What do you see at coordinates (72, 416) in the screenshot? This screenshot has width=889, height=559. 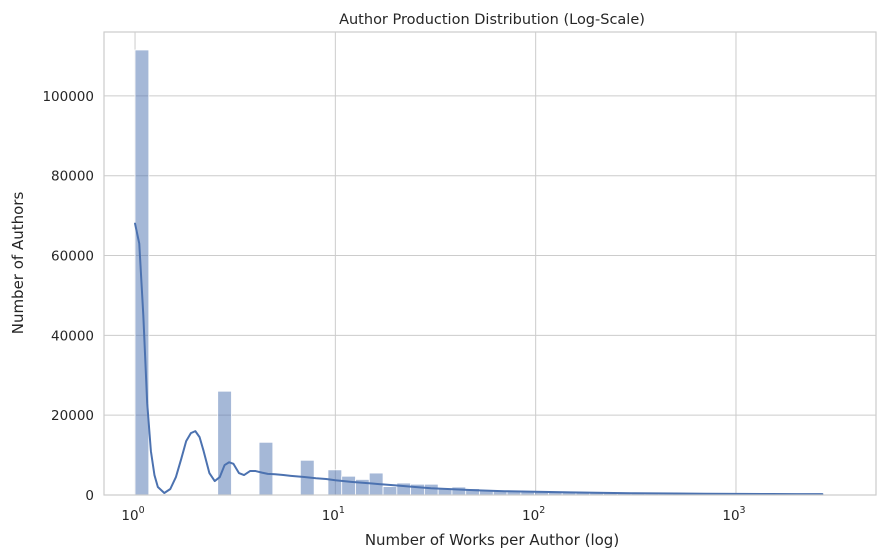 I see `y-tick-label: 20000` at bounding box center [72, 416].